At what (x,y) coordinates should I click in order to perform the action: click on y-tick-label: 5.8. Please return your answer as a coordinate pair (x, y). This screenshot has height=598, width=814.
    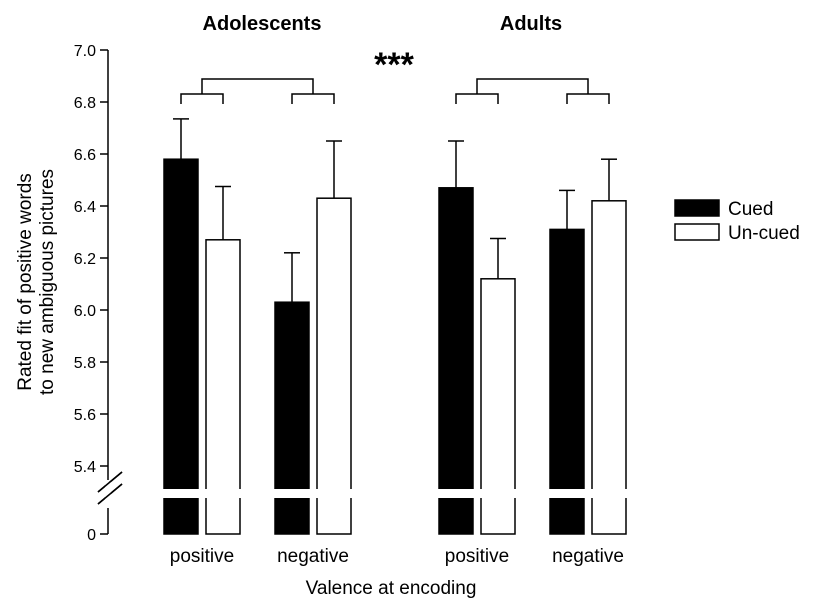
    Looking at the image, I should click on (85, 363).